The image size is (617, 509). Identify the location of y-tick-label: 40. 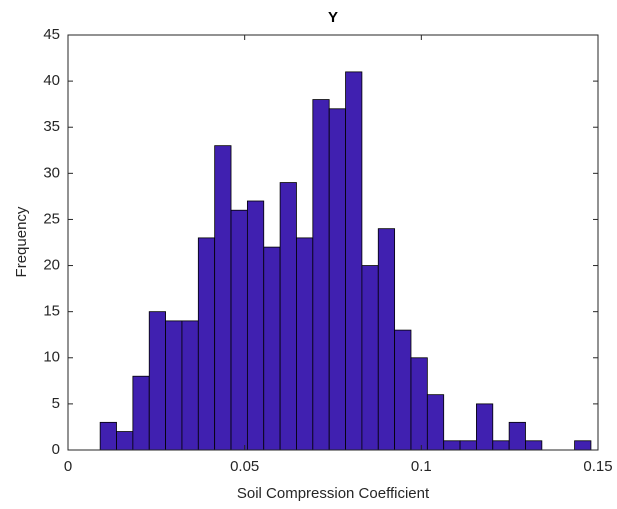
(51, 80).